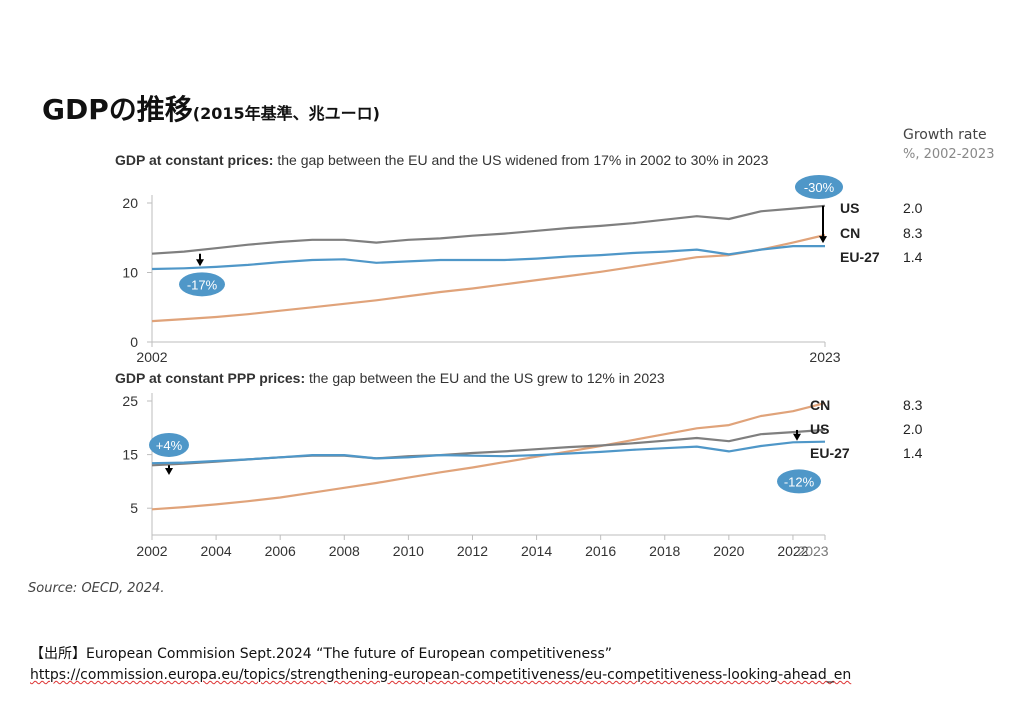  What do you see at coordinates (913, 257) in the screenshot?
I see `chart-1-growth-eu-27: 1.4` at bounding box center [913, 257].